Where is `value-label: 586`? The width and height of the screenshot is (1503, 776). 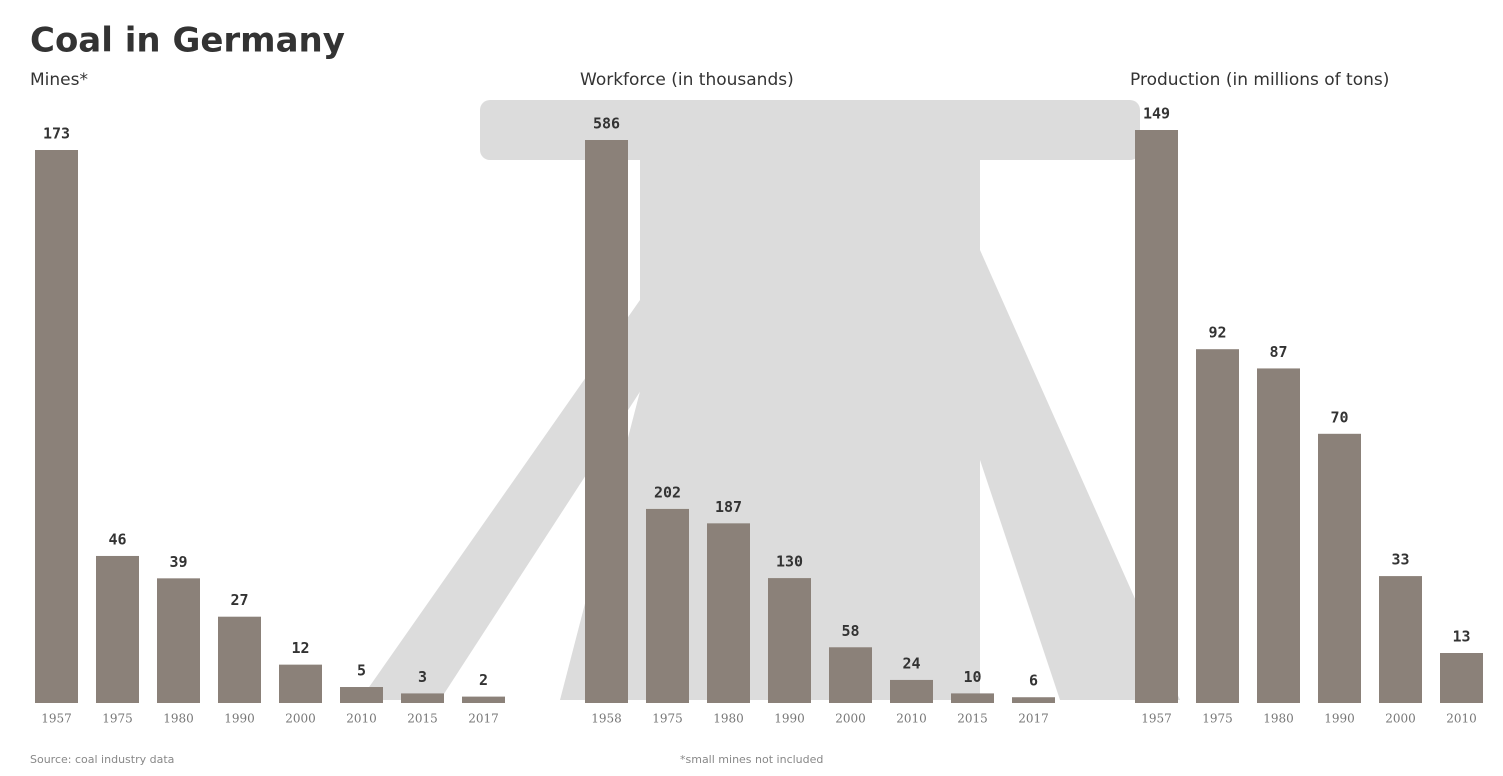 value-label: 586 is located at coordinates (606, 124).